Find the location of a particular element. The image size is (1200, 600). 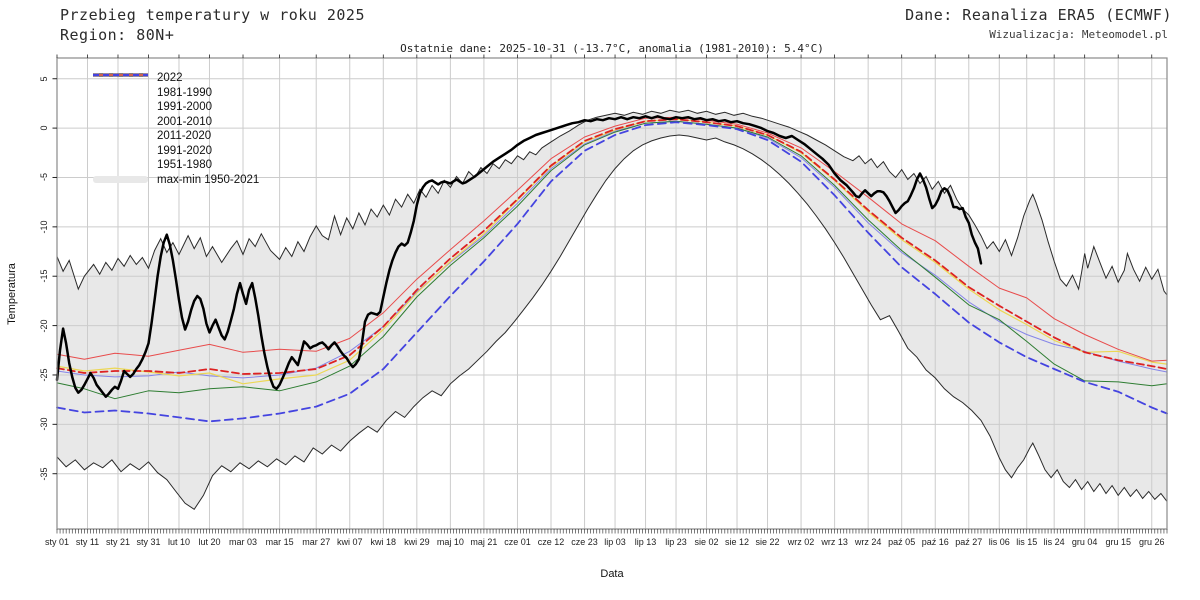

x-tick-label: lis 06 is located at coordinates (999, 542).